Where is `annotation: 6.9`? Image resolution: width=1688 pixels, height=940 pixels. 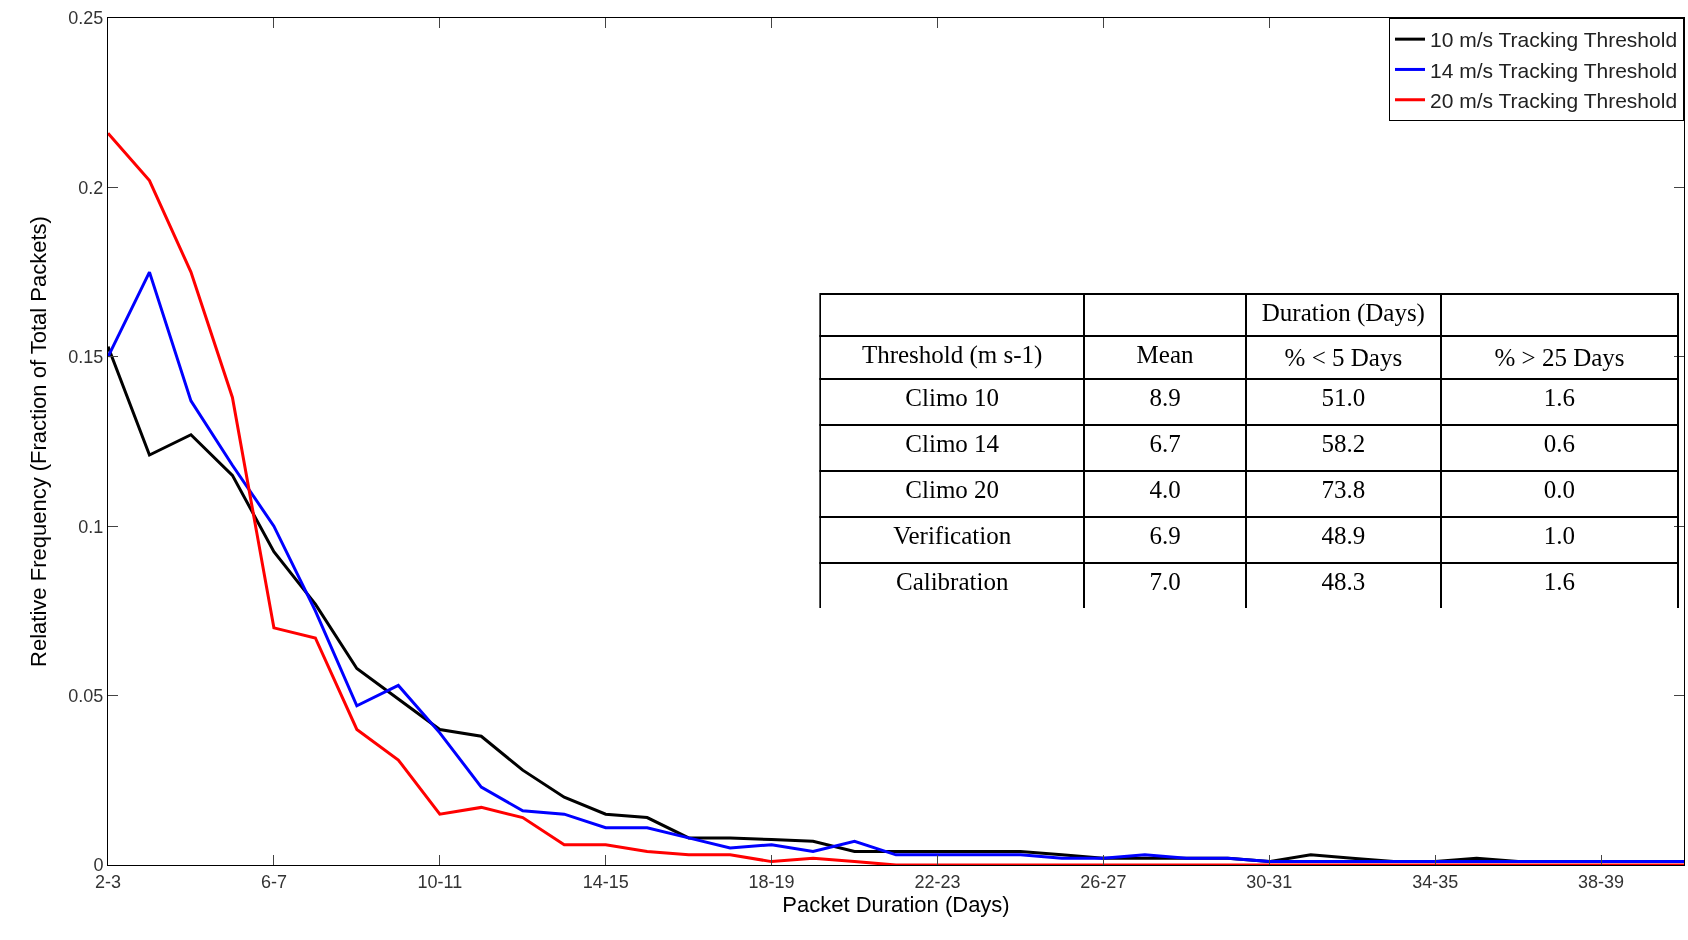
annotation: 6.9 is located at coordinates (1165, 535).